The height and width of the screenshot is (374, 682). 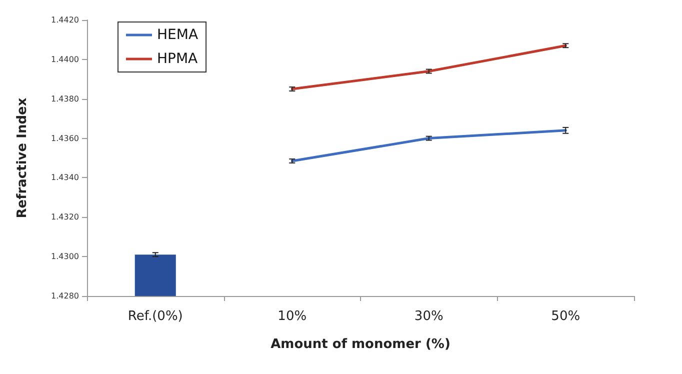 I want to click on y-axis-title: Refractive Index, so click(x=22, y=157).